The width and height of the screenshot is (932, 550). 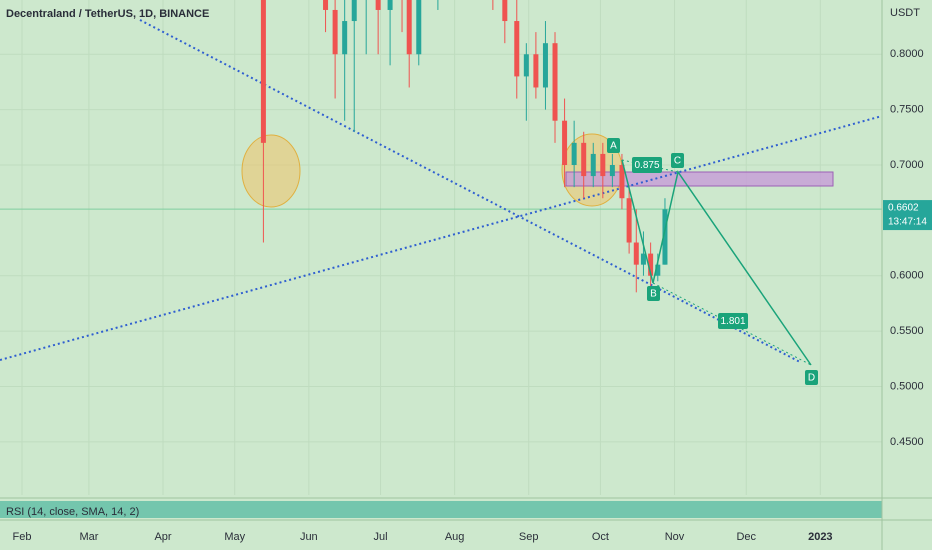 What do you see at coordinates (907, 442) in the screenshot?
I see `y-tick-label: 0.4500` at bounding box center [907, 442].